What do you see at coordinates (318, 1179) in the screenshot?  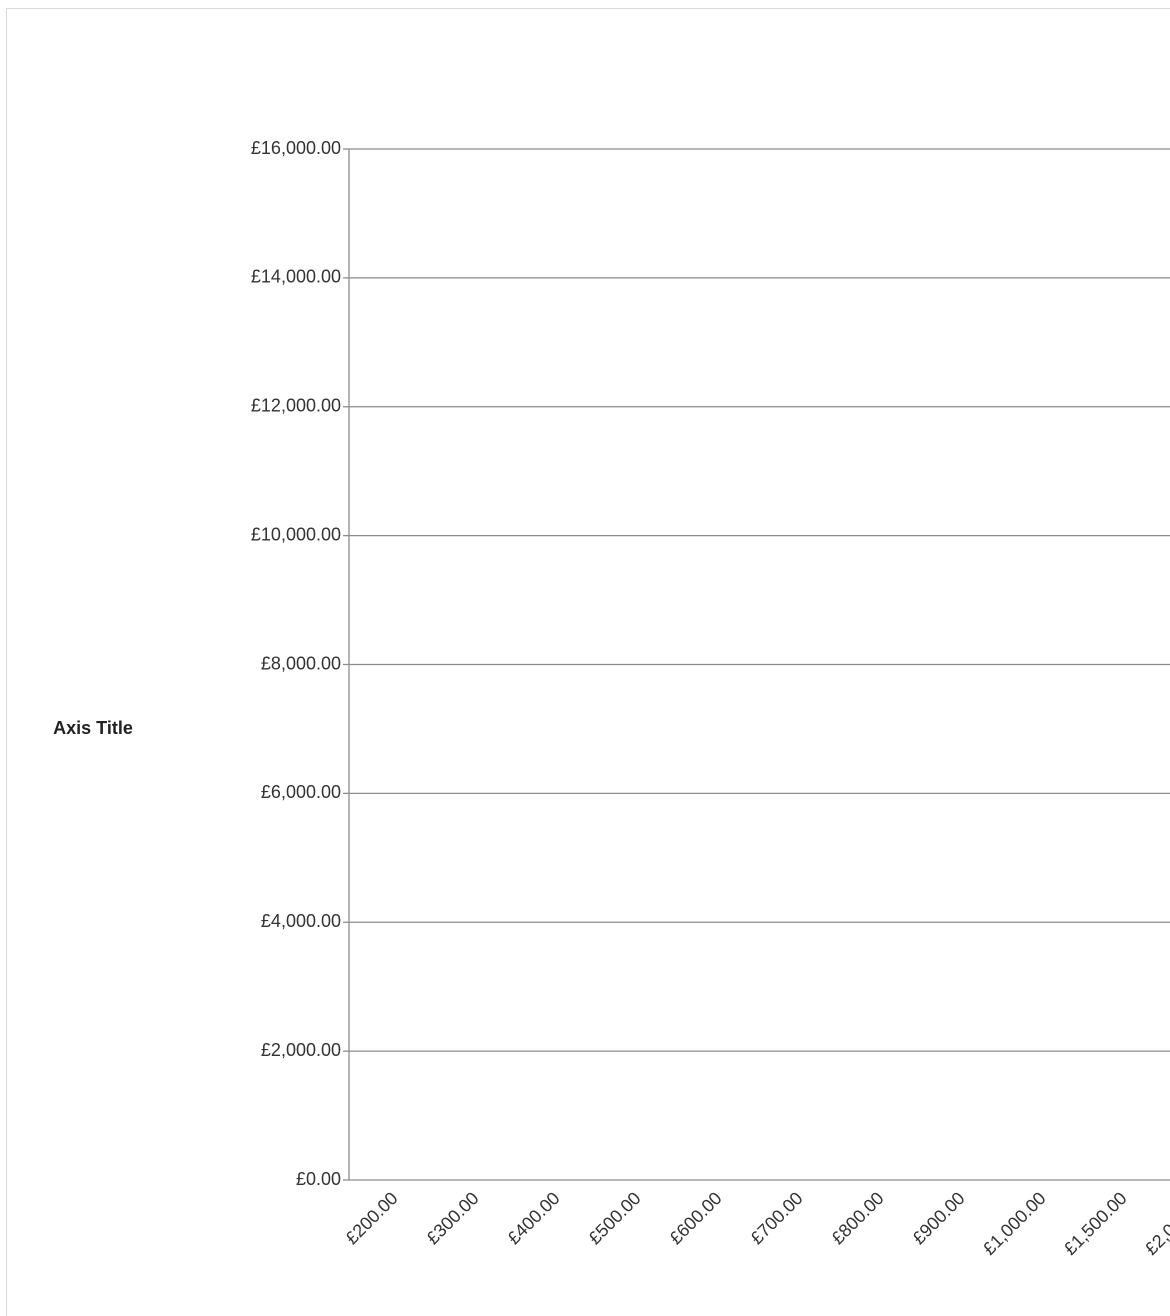 I see `y-tick-label: £0.00` at bounding box center [318, 1179].